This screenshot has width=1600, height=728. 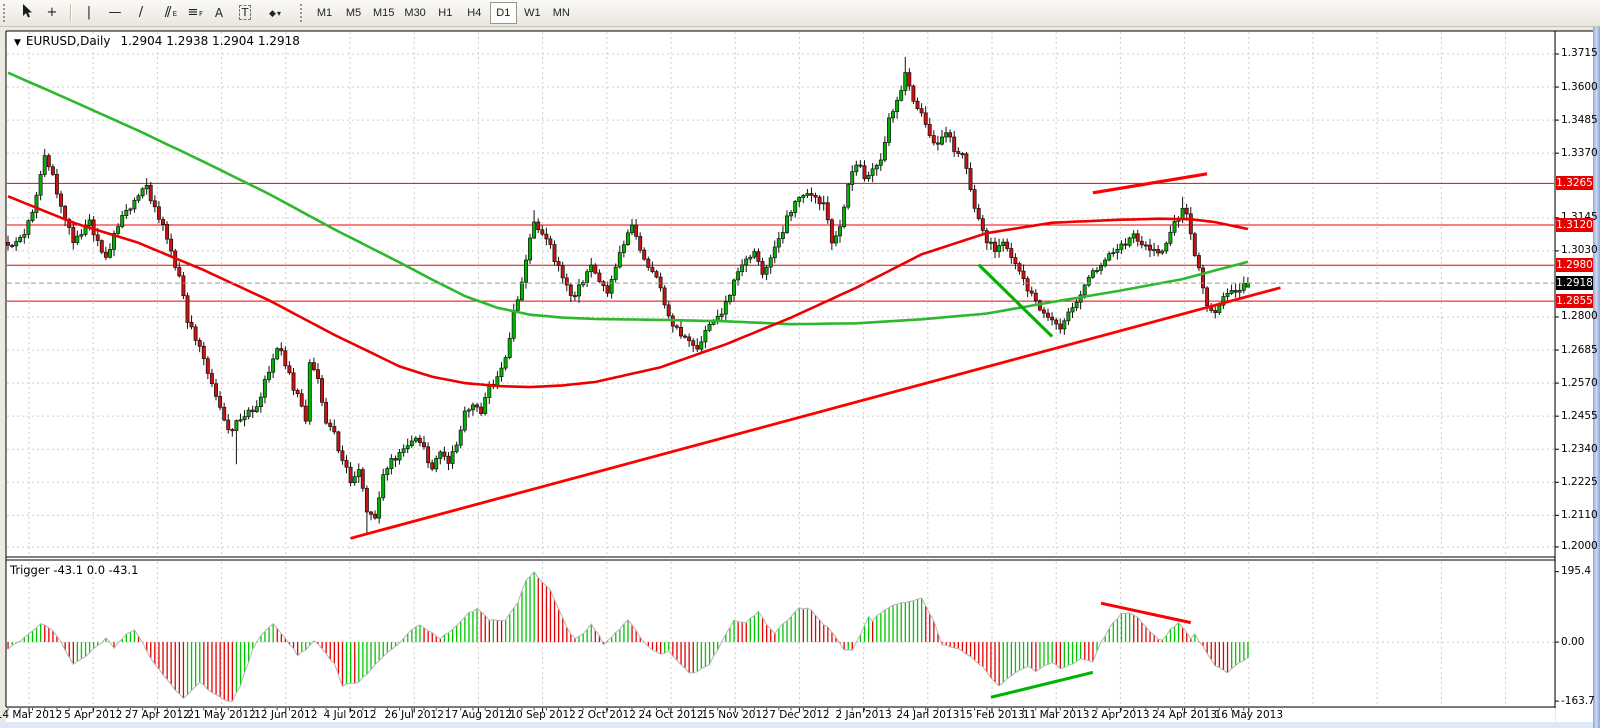 I want to click on vertical-line-icon: |, so click(x=89, y=12).